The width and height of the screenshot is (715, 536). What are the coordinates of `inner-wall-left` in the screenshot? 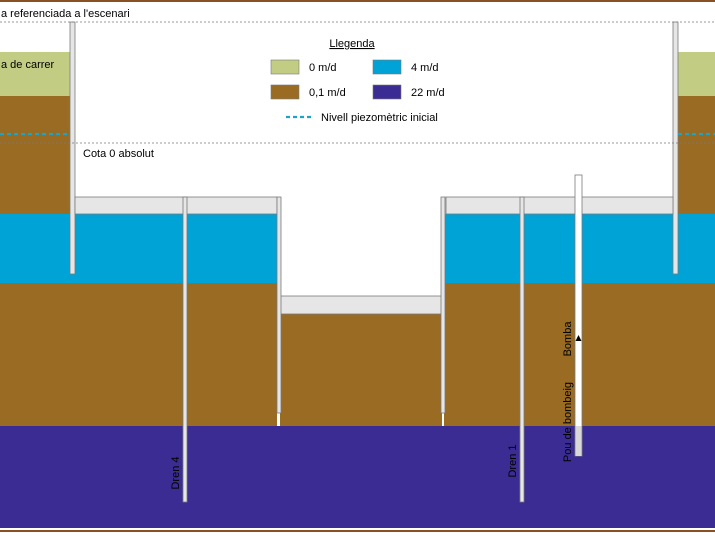 It's located at (279, 305).